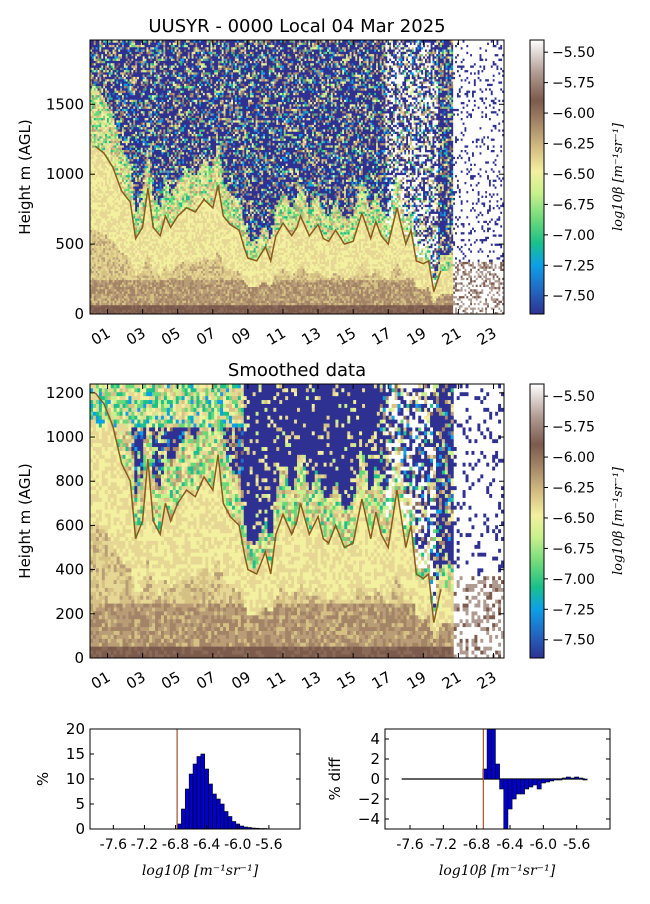 The height and width of the screenshot is (904, 650). Describe the element at coordinates (113, 845) in the screenshot. I see `x-tick-label: -7.6` at that location.